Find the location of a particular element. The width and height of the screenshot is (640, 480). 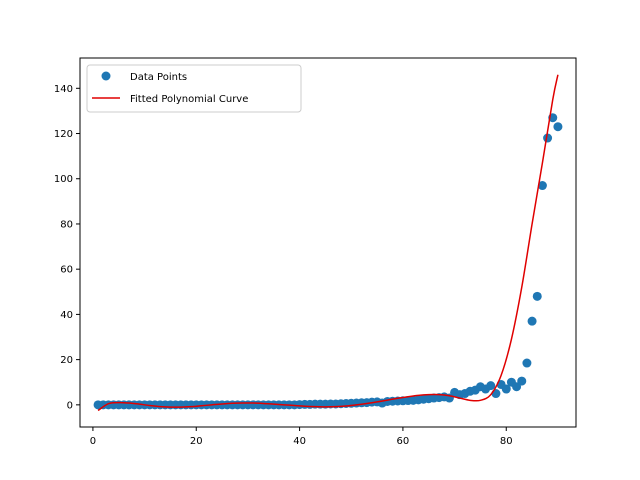

x-tick-label: 20 is located at coordinates (196, 441).